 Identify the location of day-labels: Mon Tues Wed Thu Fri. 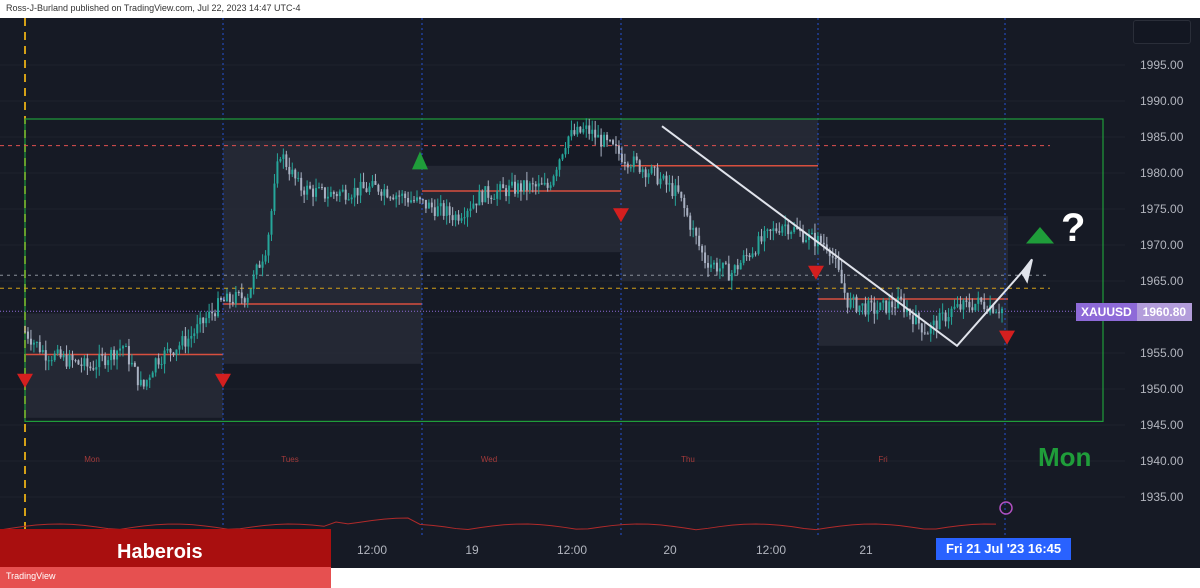
(486, 459).